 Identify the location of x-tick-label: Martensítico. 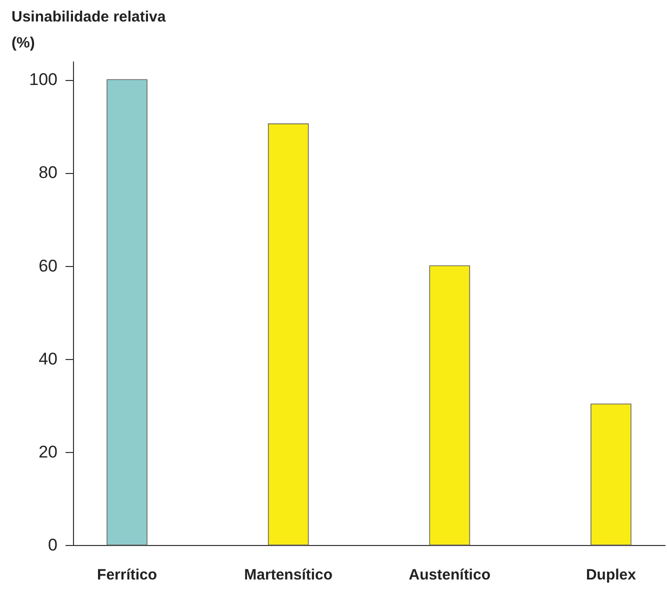
(288, 575).